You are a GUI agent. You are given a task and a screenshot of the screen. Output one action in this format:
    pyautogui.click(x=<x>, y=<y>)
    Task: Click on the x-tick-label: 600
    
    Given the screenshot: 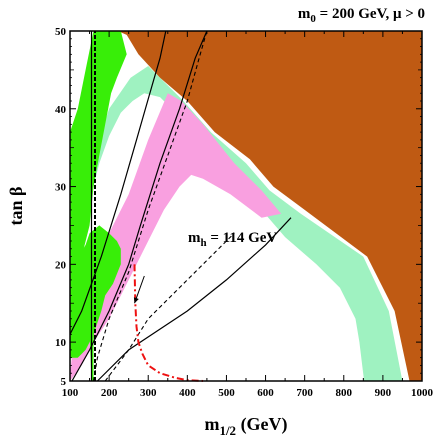 What is the action you would take?
    pyautogui.click(x=265, y=393)
    